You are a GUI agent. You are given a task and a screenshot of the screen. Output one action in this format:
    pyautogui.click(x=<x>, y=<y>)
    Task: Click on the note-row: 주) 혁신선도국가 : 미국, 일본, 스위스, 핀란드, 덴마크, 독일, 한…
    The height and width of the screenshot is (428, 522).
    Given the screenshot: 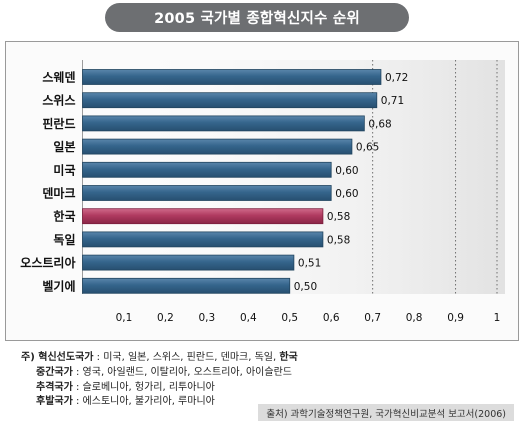 What is the action you would take?
    pyautogui.click(x=159, y=358)
    